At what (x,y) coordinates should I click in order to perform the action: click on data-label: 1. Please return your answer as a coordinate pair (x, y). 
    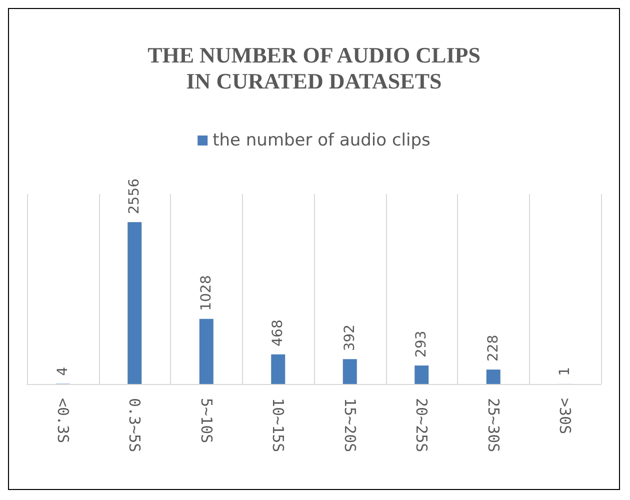
    Looking at the image, I should click on (565, 371).